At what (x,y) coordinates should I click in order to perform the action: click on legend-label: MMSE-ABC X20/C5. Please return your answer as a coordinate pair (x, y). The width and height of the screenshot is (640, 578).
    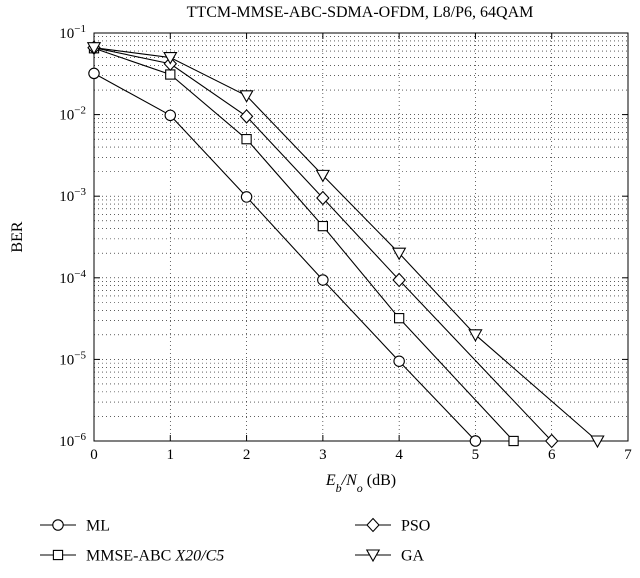
    Looking at the image, I should click on (155, 556).